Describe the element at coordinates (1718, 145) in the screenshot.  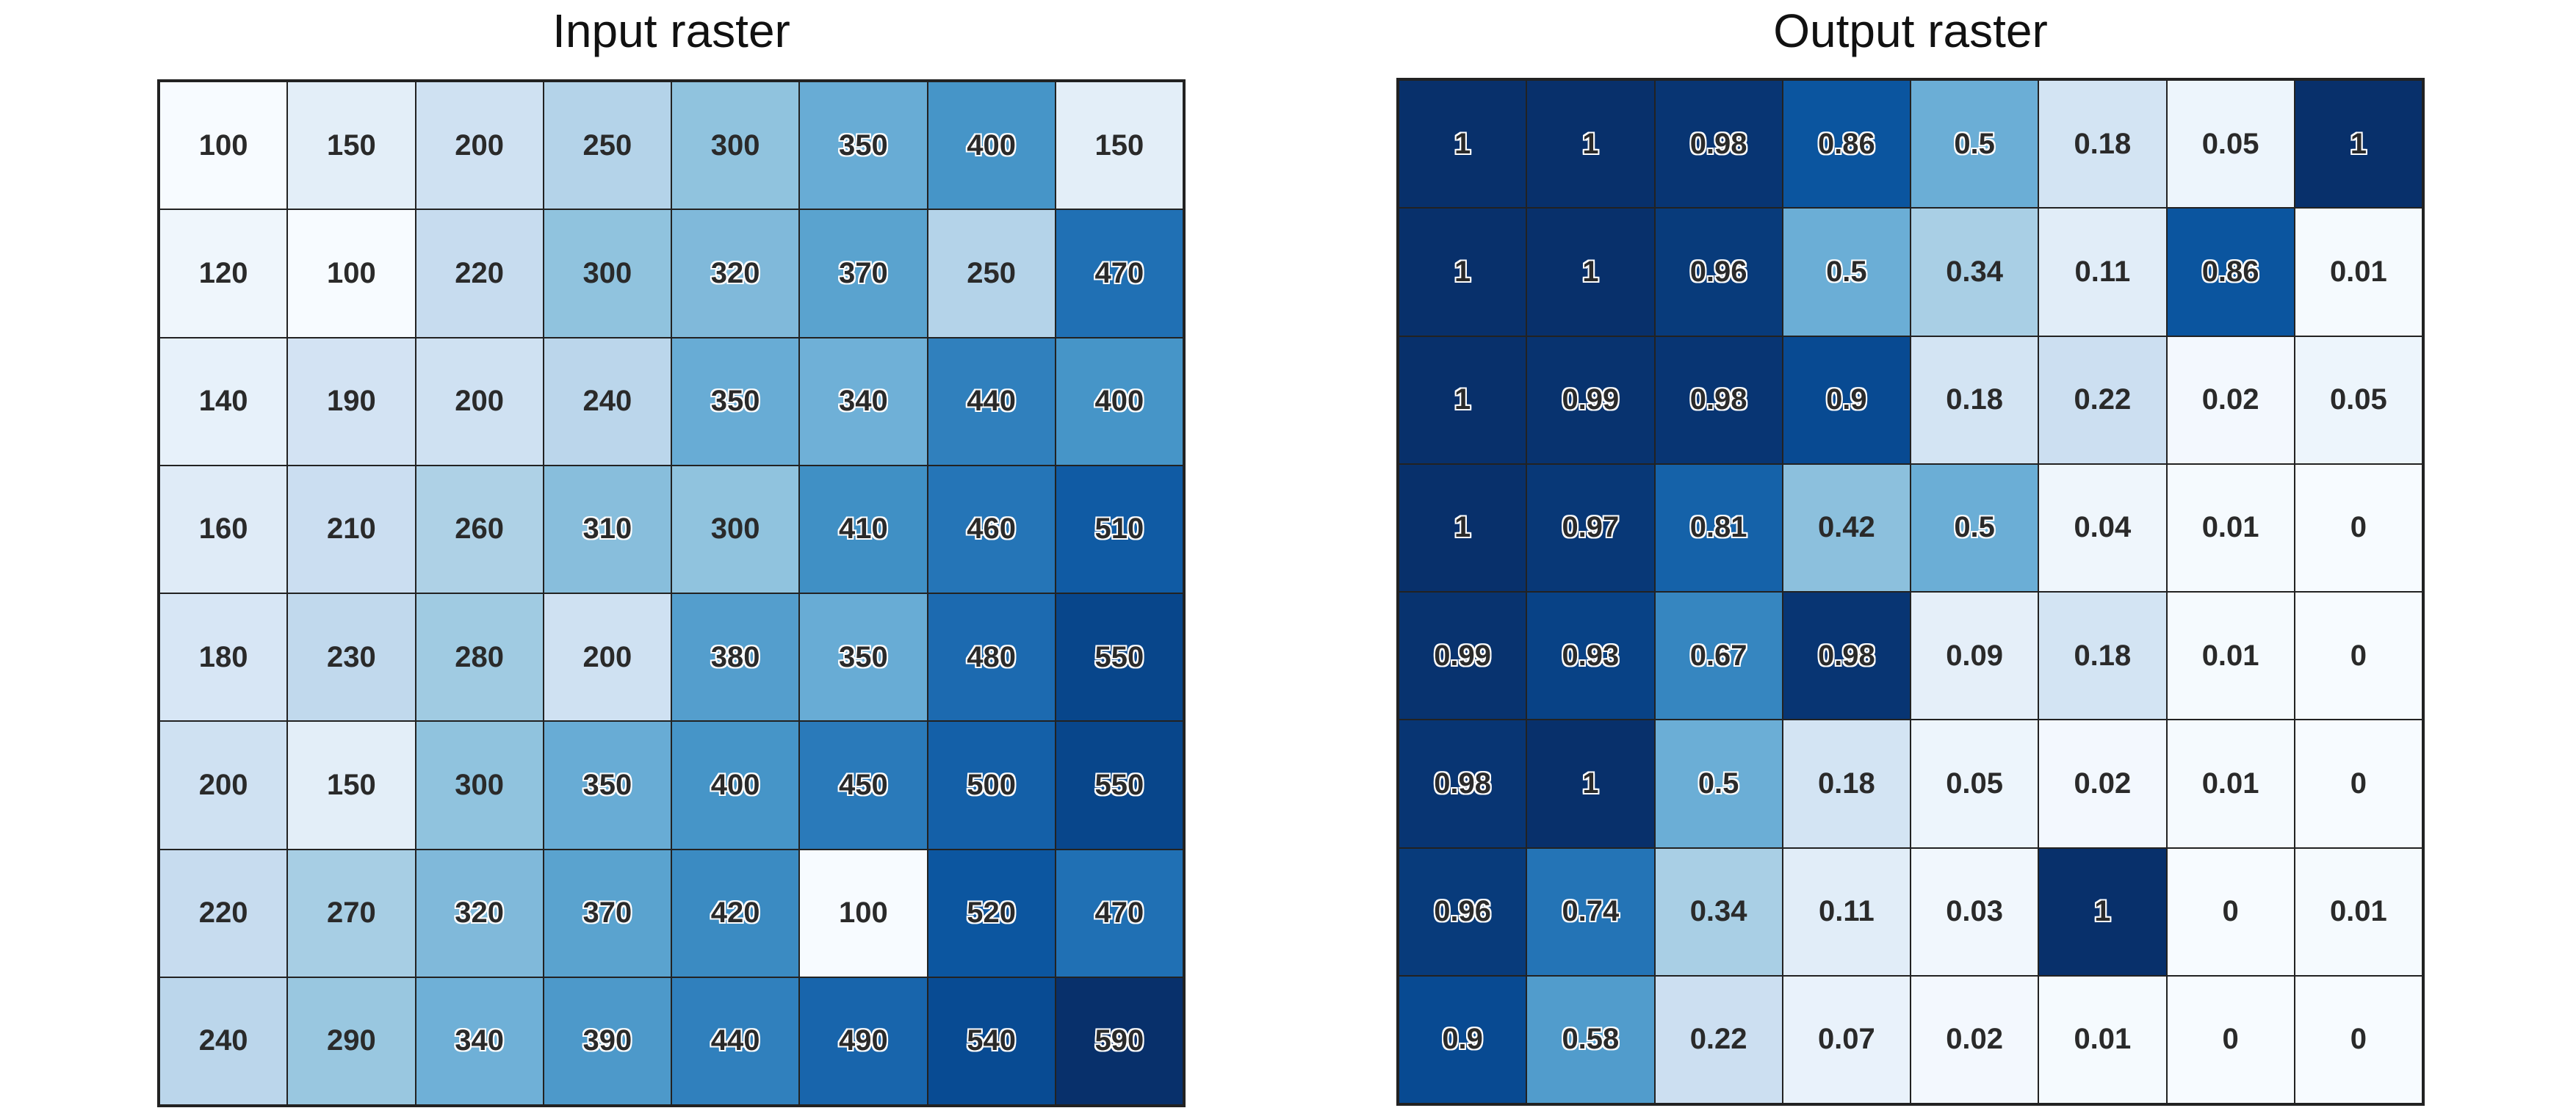
I see `output-raster-cell-r0-c2: 0.98` at that location.